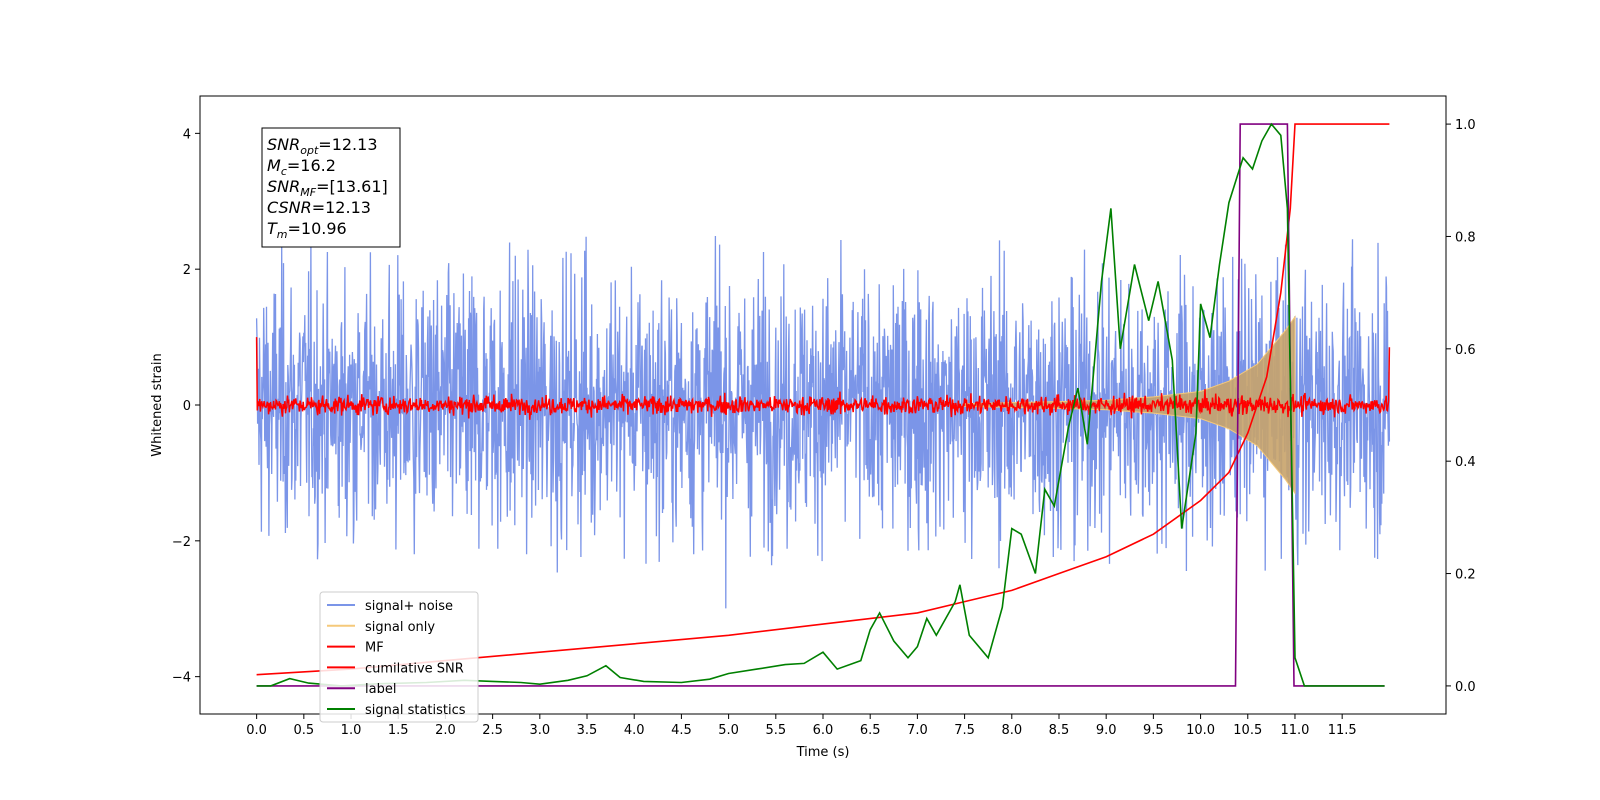  I want to click on stats-box-frame, so click(331, 187).